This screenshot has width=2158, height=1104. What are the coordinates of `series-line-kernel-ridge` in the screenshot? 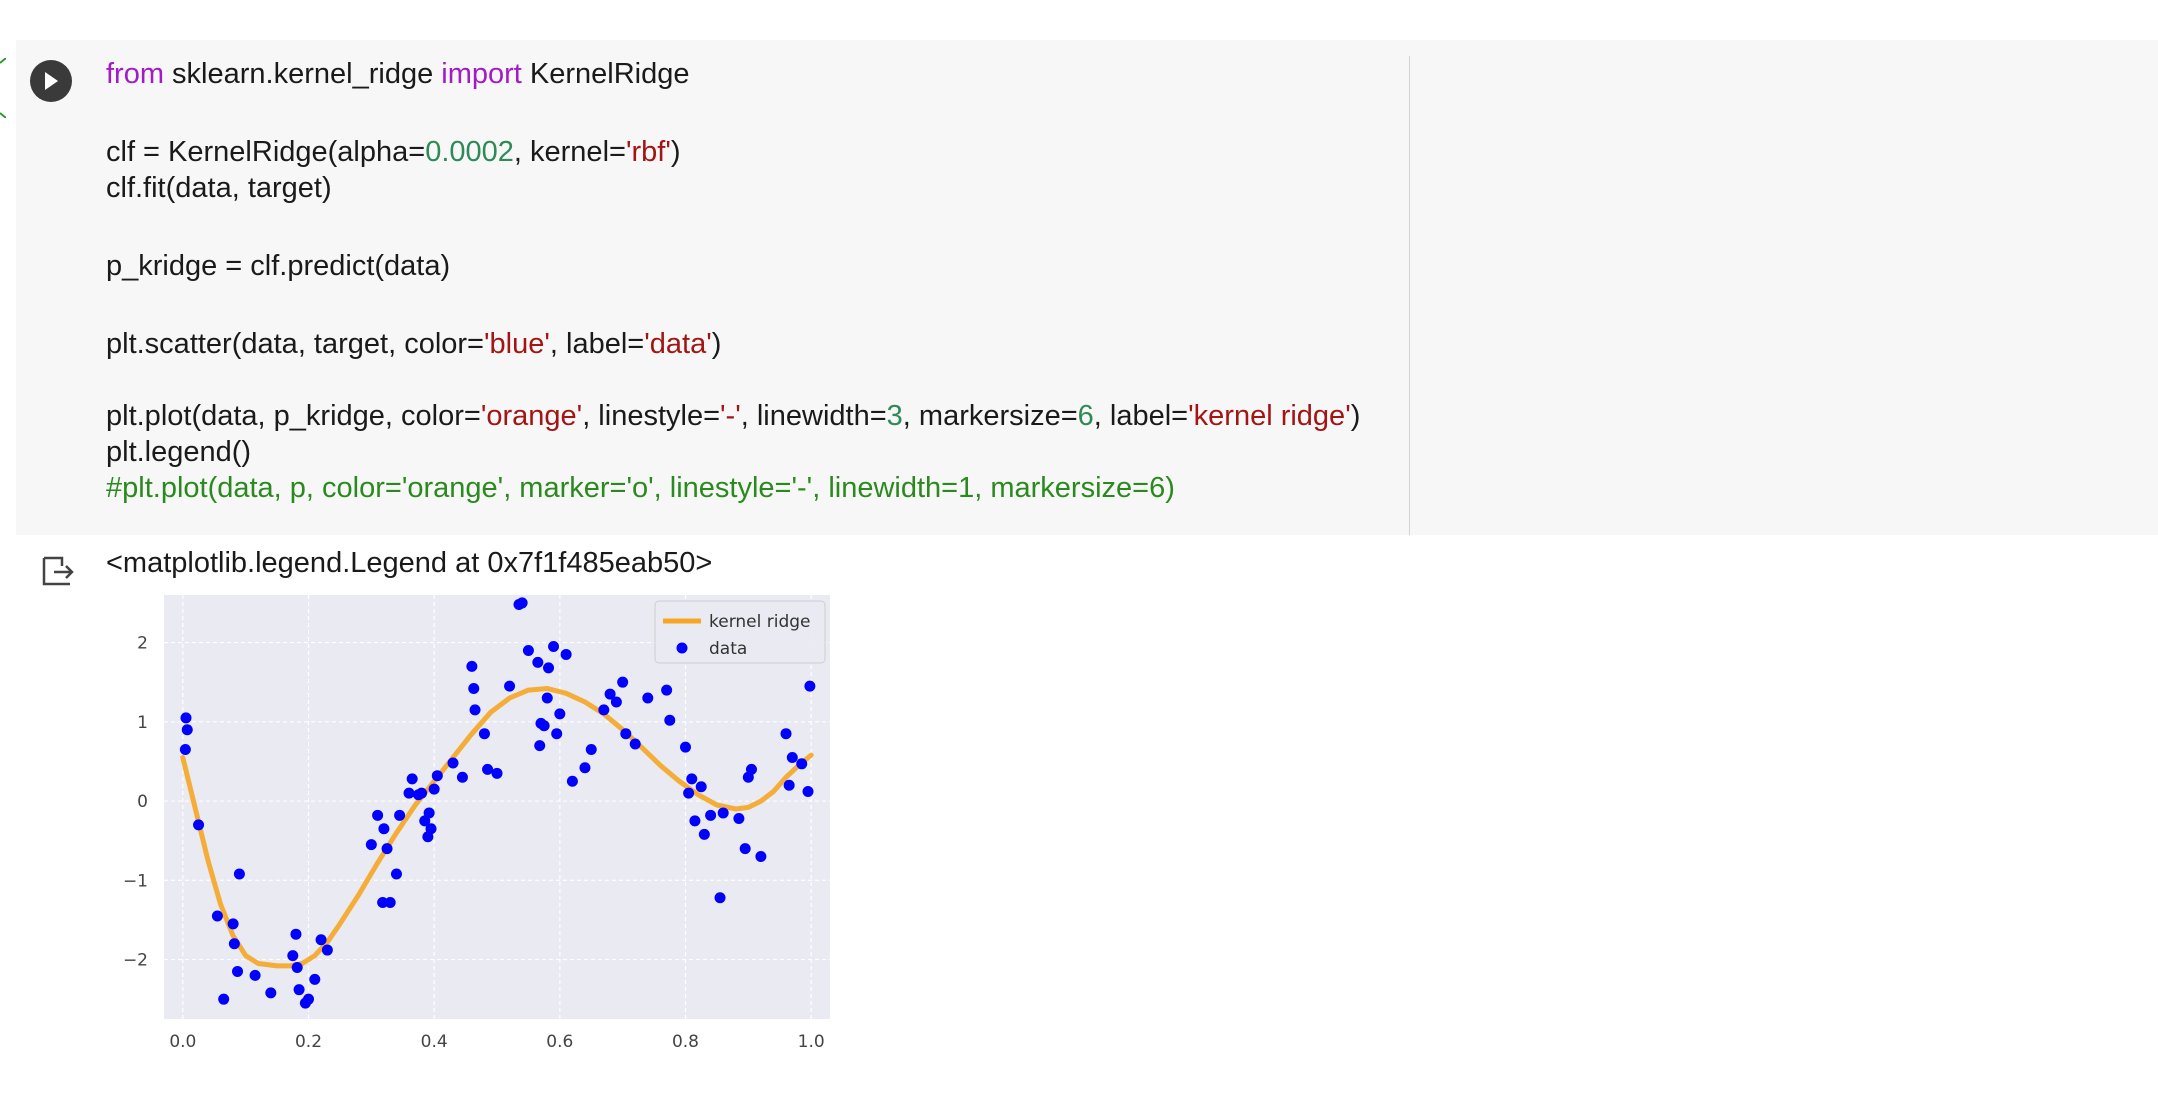 It's located at (497, 827).